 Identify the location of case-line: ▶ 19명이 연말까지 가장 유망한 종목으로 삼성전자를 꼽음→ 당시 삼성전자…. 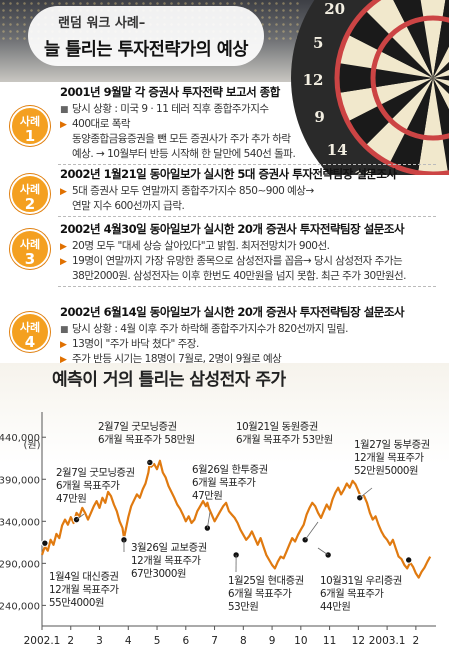
(231, 260).